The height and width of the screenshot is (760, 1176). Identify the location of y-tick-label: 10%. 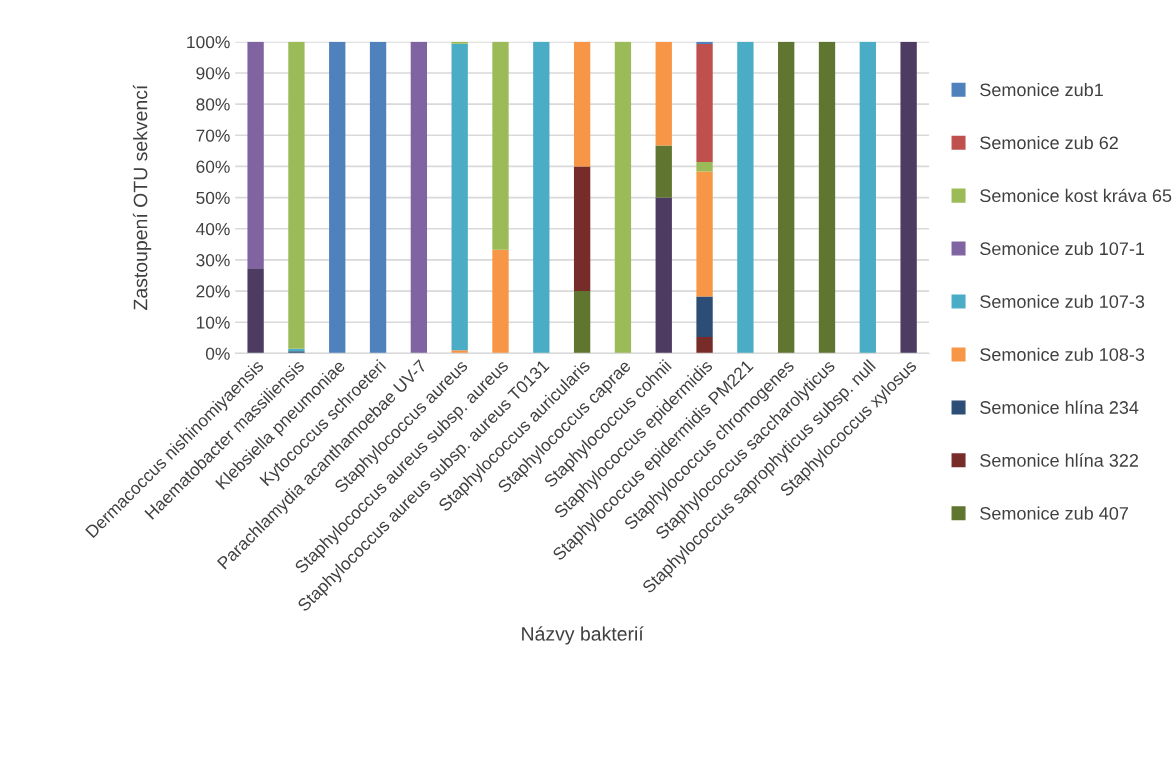
(213, 322).